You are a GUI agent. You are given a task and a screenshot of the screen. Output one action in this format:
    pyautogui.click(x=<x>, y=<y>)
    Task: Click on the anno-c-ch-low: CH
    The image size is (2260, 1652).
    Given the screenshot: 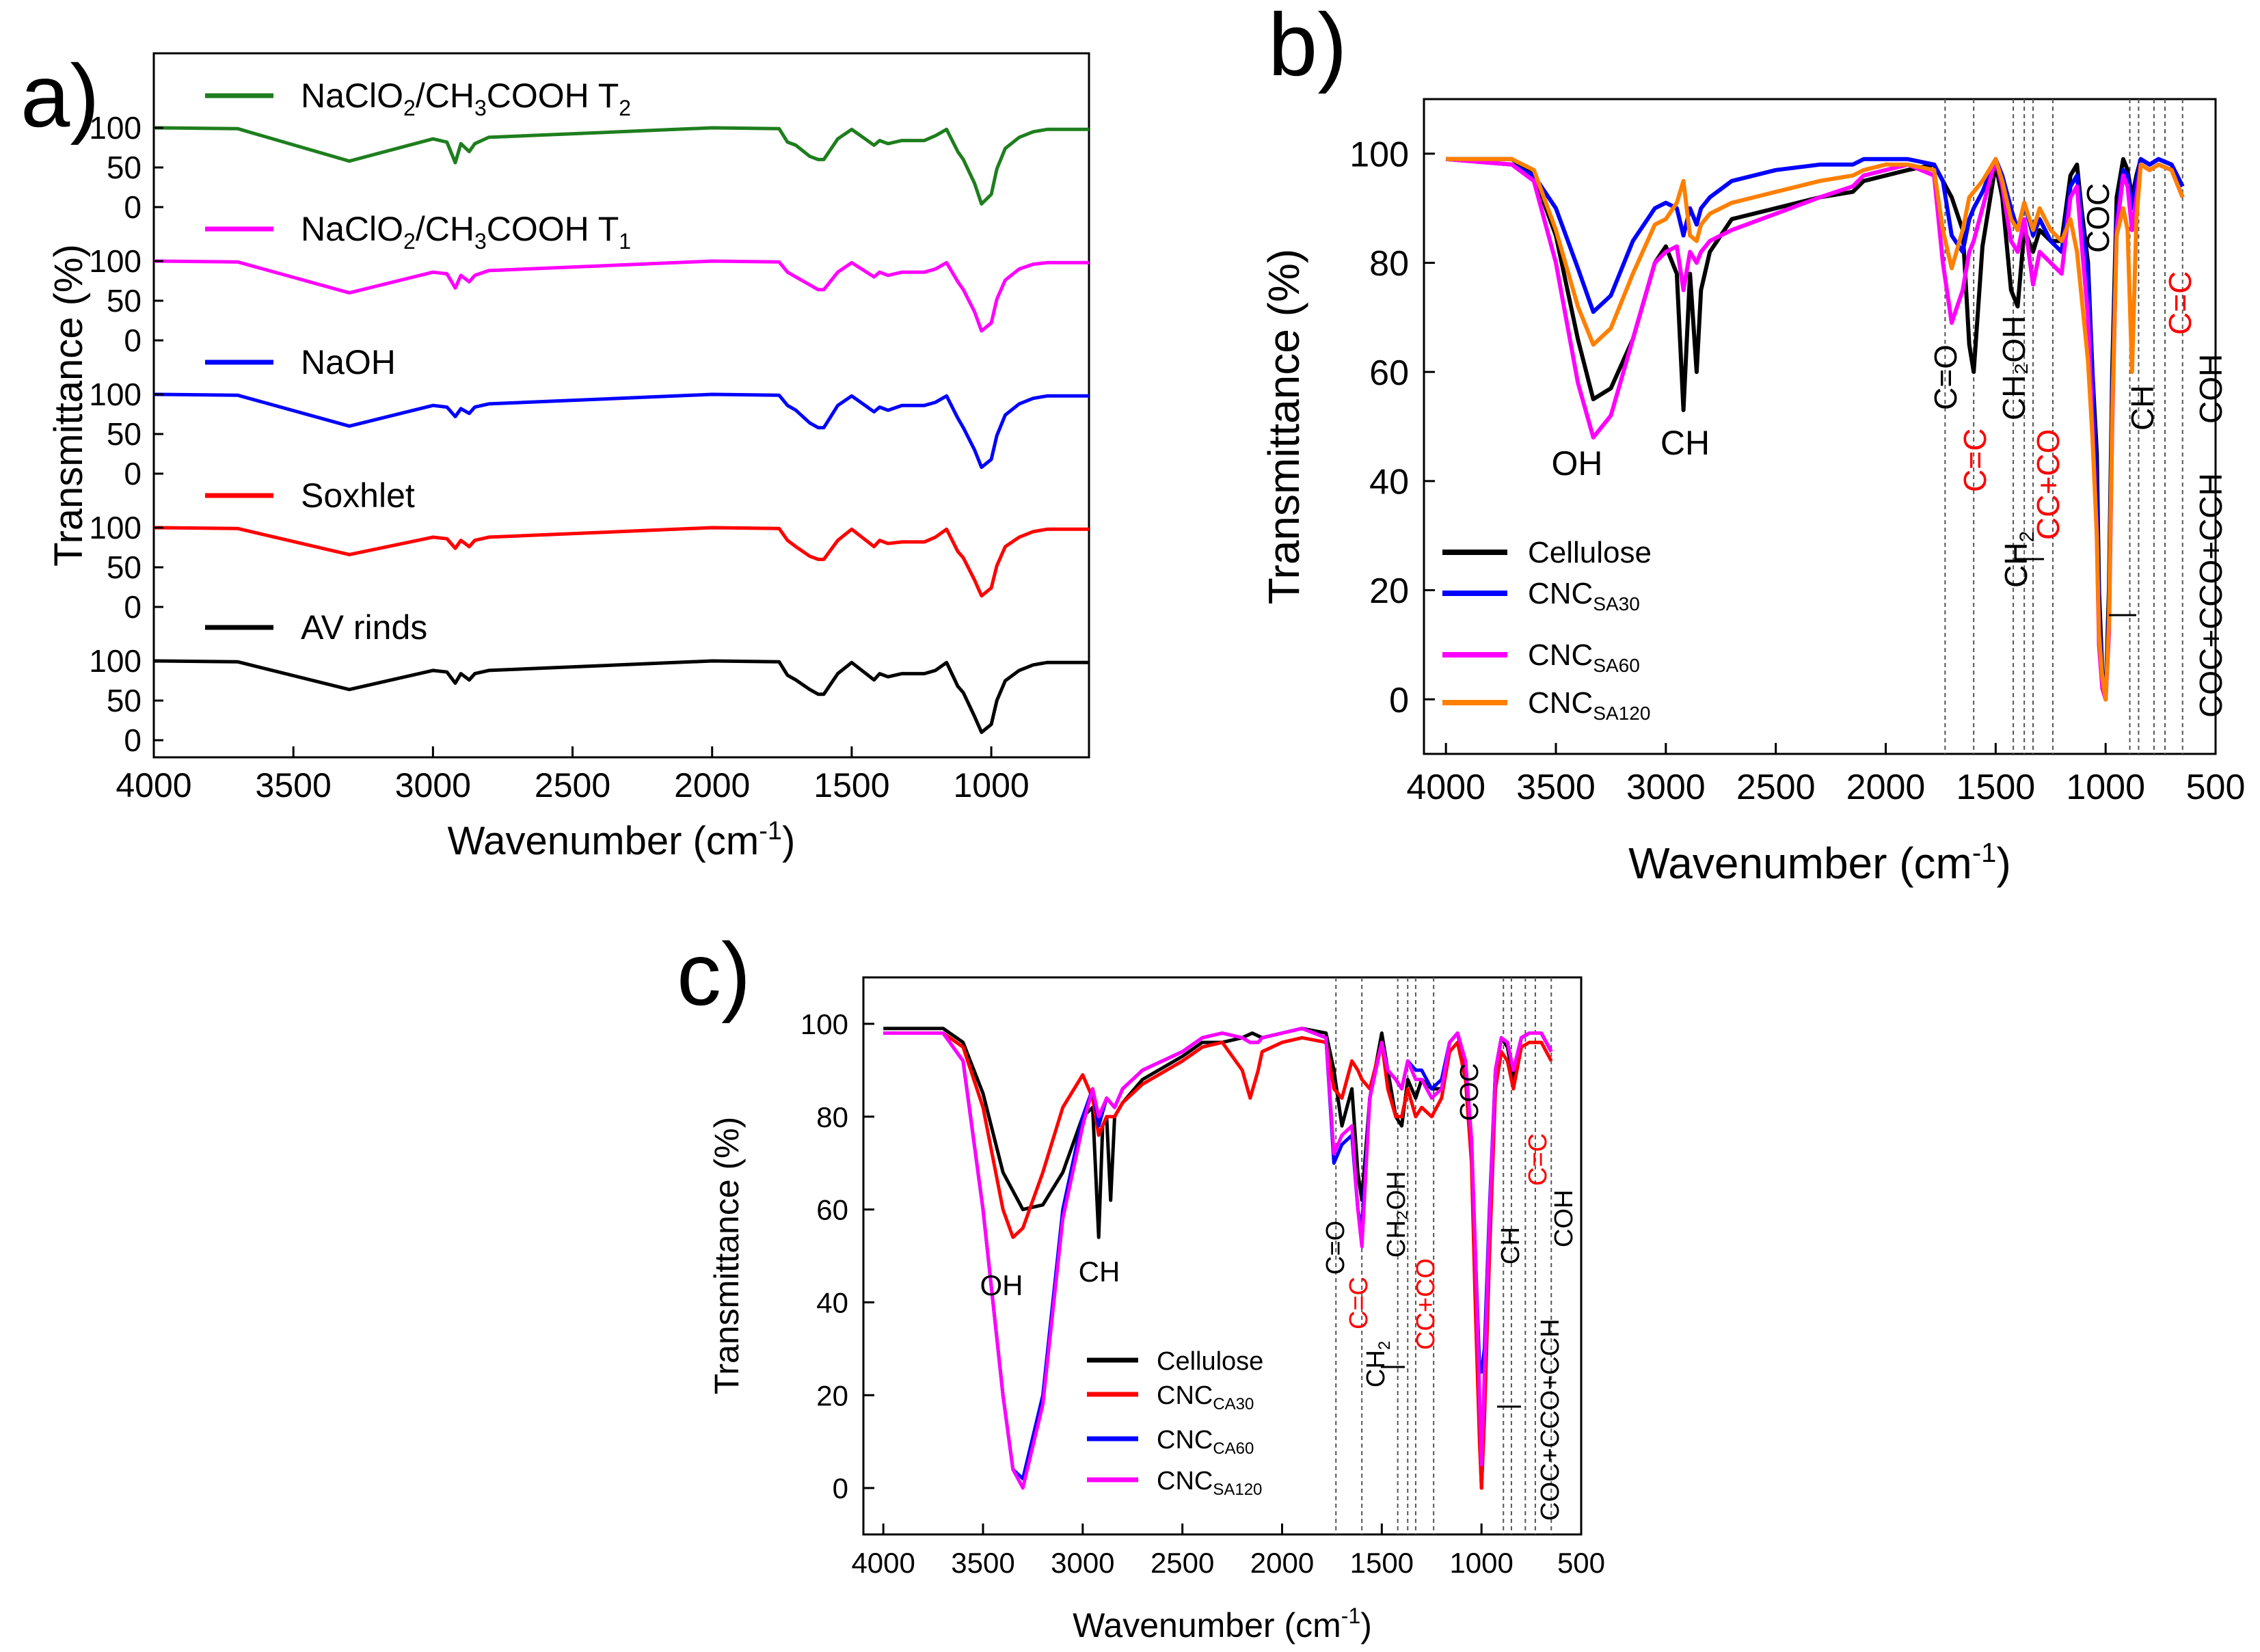 What is the action you would take?
    pyautogui.click(x=1510, y=1245)
    